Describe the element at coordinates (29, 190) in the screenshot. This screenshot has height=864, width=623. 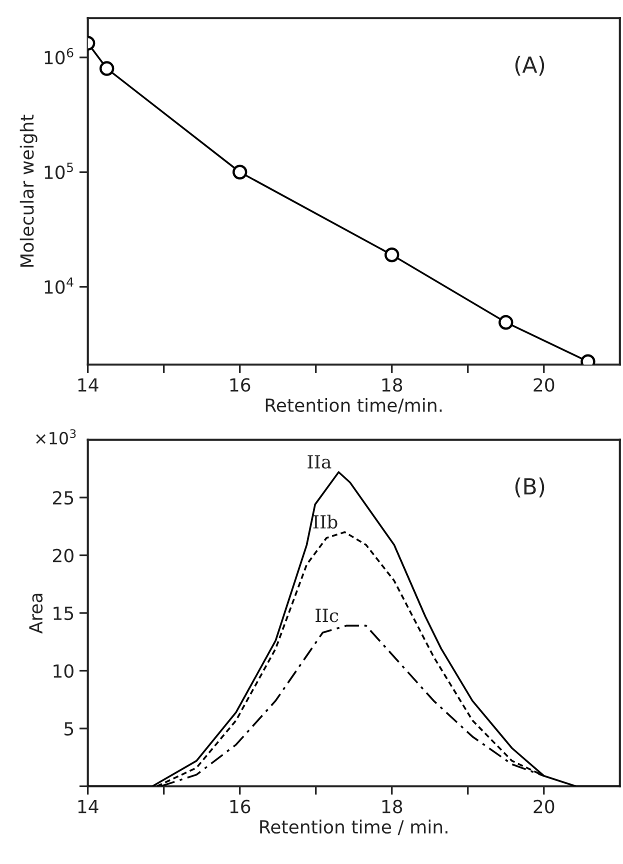
I see `y-axis-title: Molecular weight` at that location.